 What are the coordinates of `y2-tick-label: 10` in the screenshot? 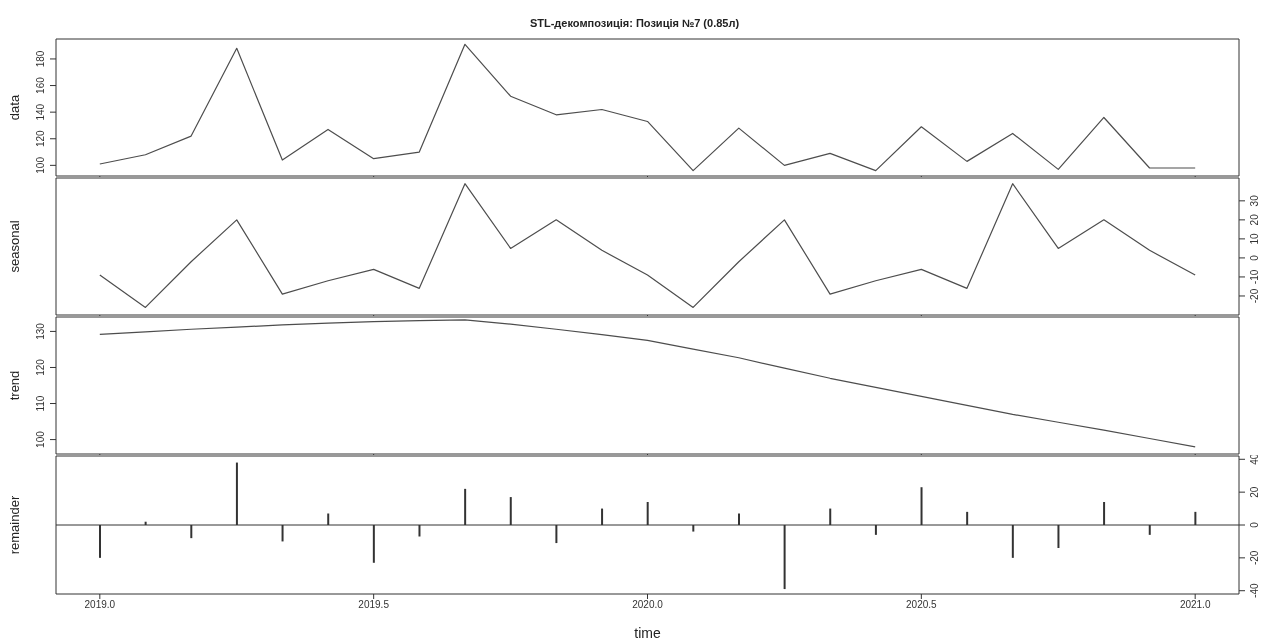 It's located at (1255, 238).